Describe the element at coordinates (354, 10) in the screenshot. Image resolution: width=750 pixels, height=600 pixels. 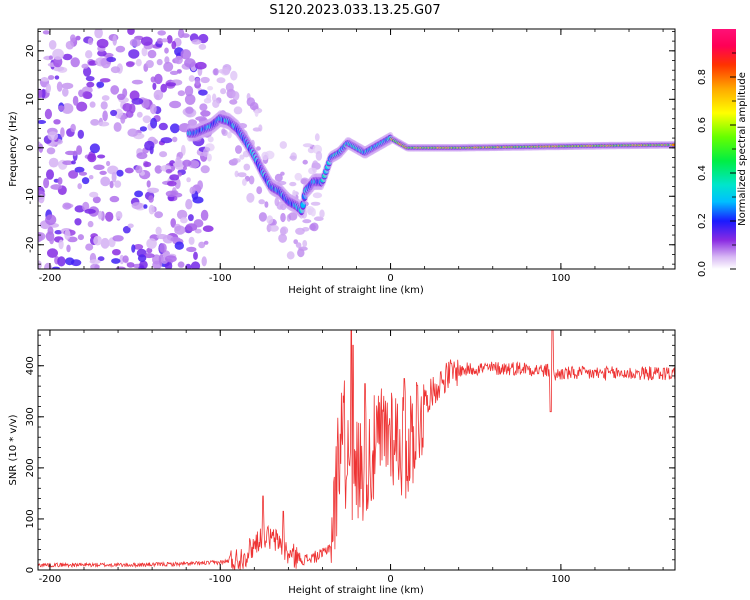
I see `chart-title: S120.2023.033.13.25.G07` at that location.